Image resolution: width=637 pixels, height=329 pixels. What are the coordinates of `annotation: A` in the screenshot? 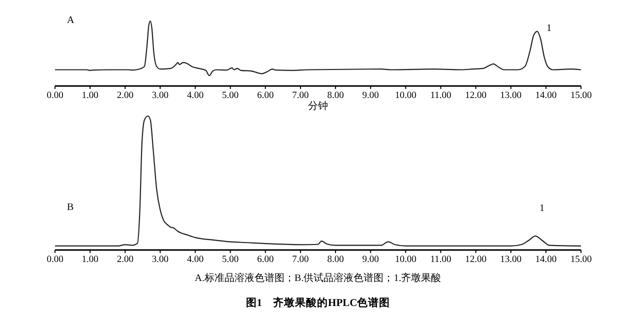 It's located at (71, 20).